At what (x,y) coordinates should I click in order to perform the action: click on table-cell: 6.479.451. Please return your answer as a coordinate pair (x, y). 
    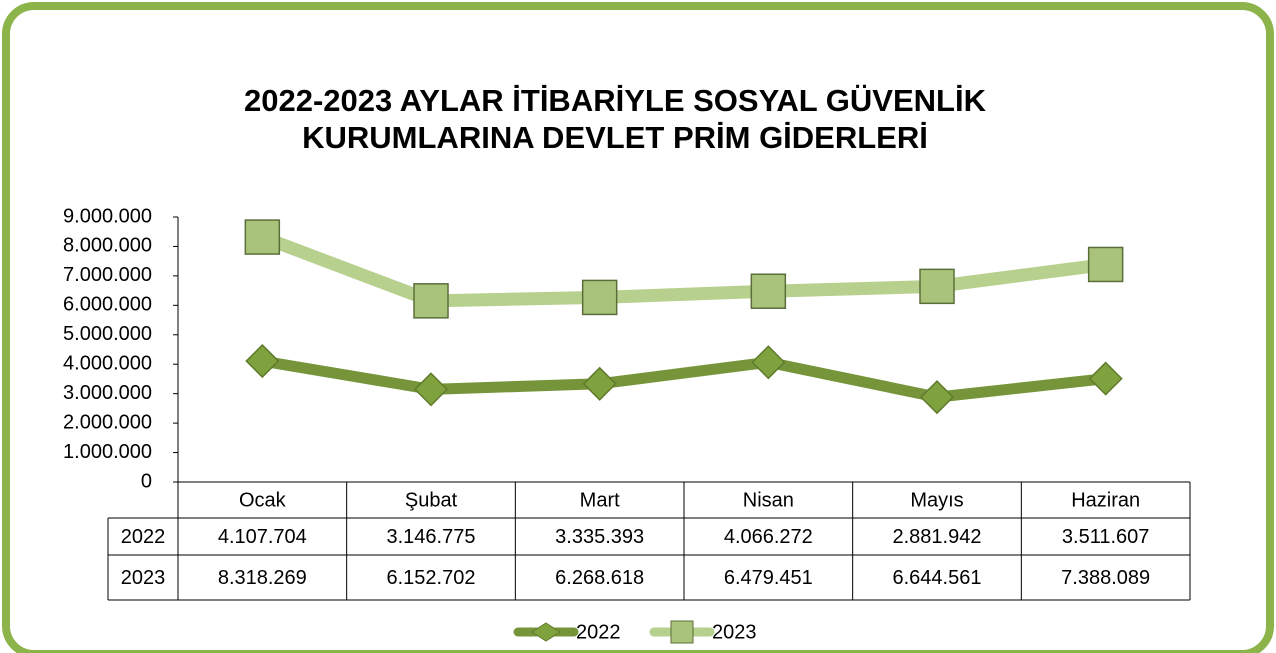
    Looking at the image, I should click on (768, 578).